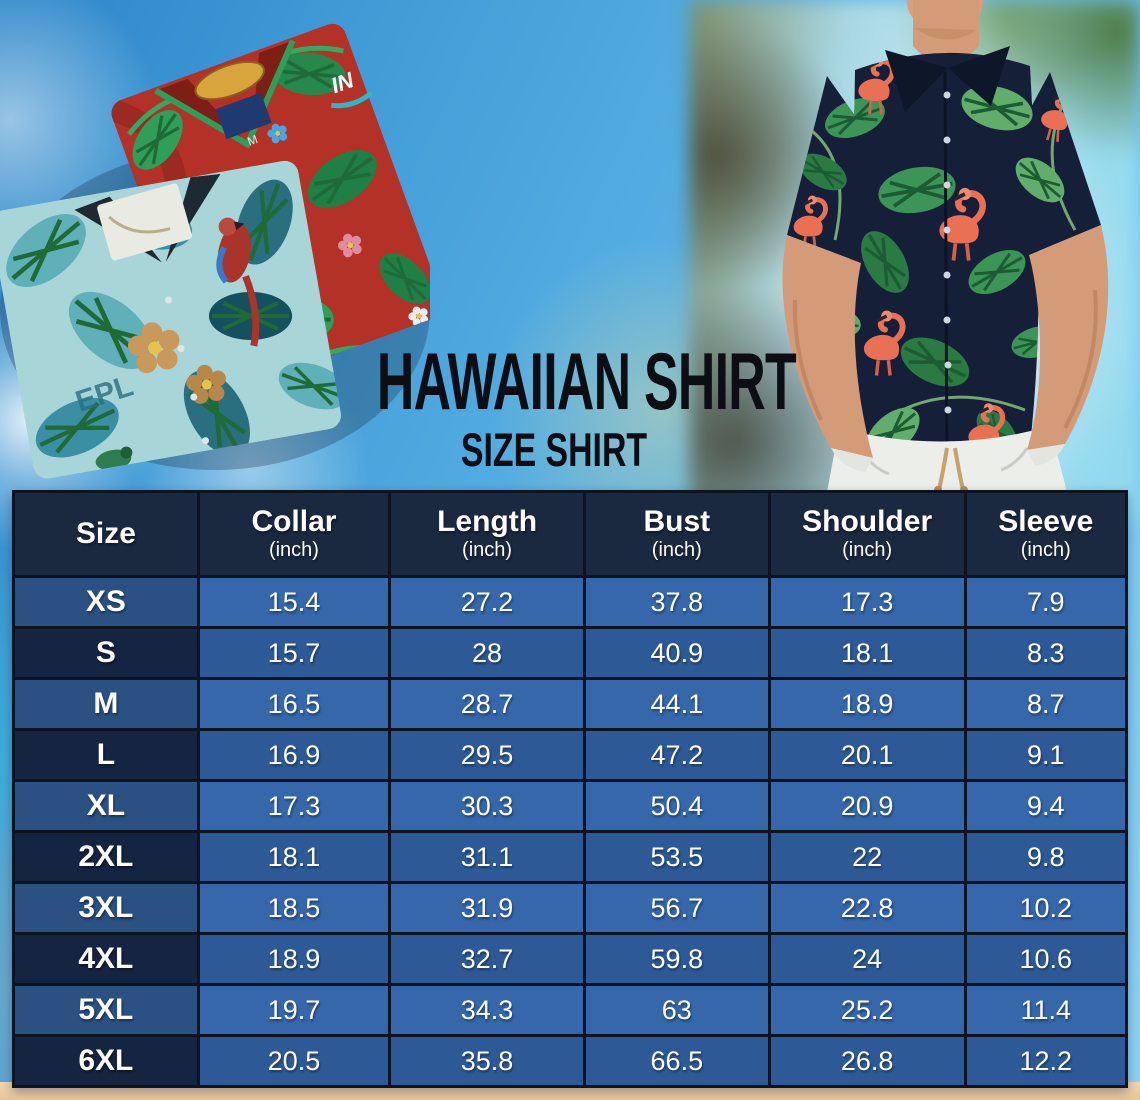  Describe the element at coordinates (867, 857) in the screenshot. I see `measurement-value: 22` at that location.